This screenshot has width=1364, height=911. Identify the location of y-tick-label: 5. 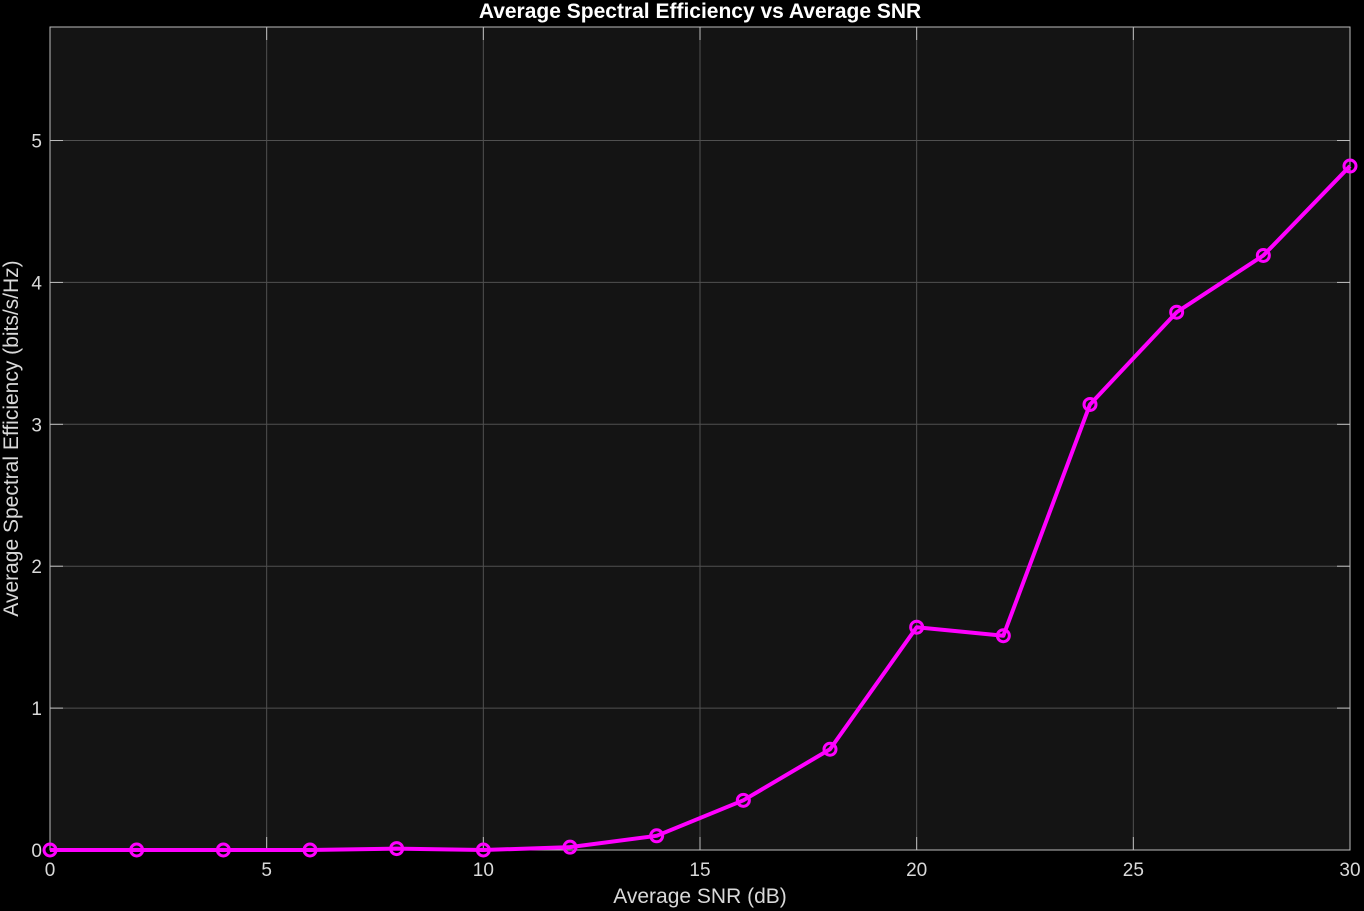
(36, 142).